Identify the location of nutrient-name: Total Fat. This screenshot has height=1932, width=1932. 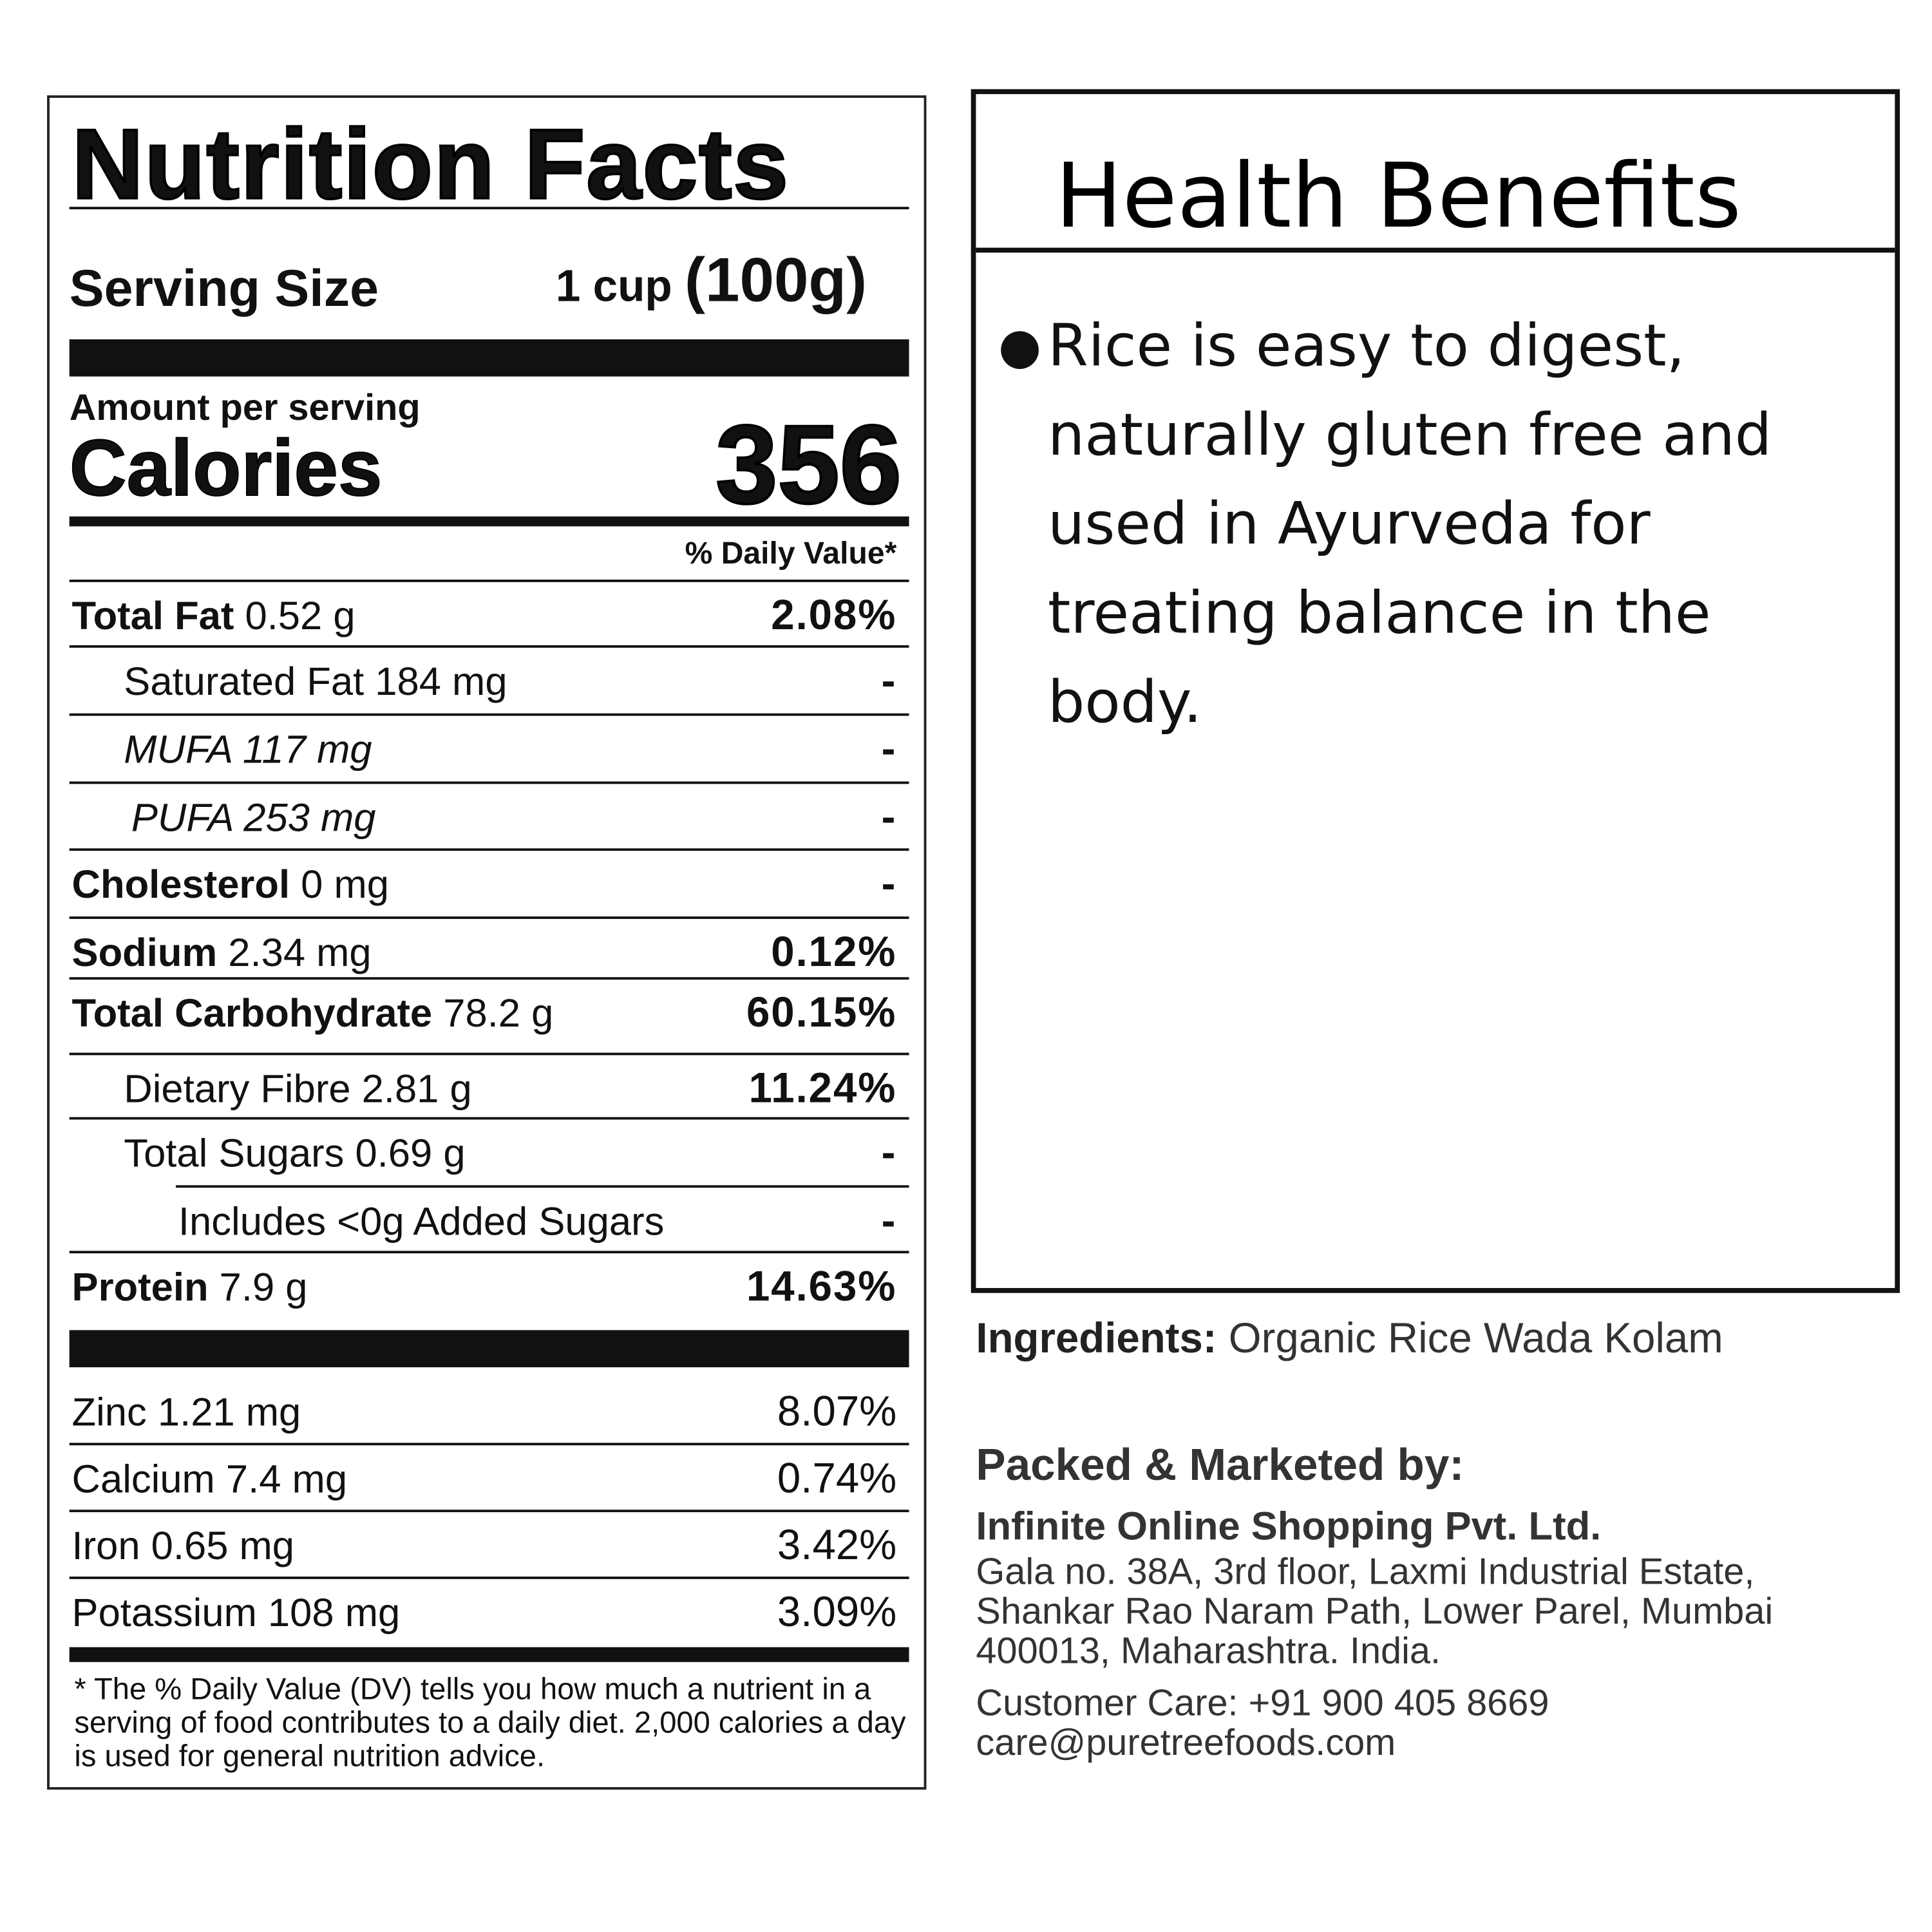
(152, 615).